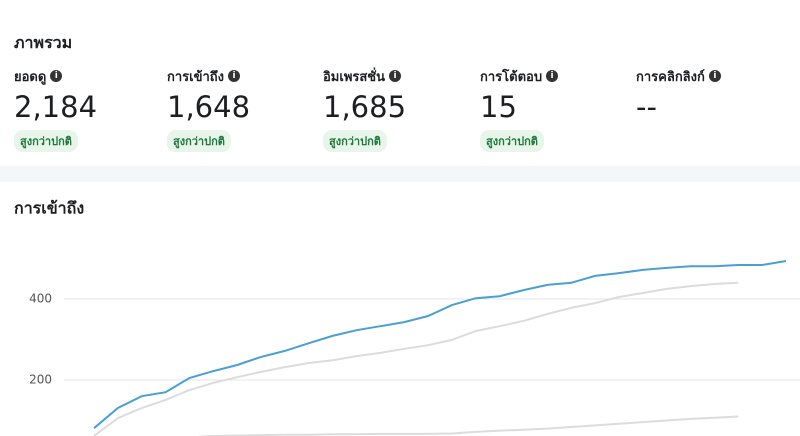  I want to click on metric-value: 2,184, so click(56, 107).